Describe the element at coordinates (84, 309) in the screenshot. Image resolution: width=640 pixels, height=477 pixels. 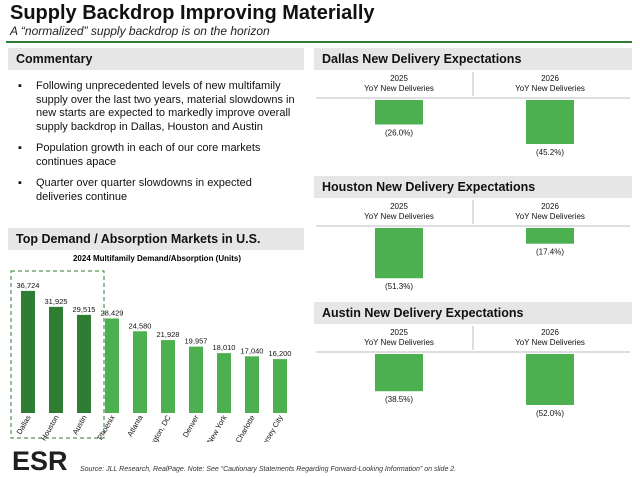
I see `bar-value-label: 29,515` at that location.